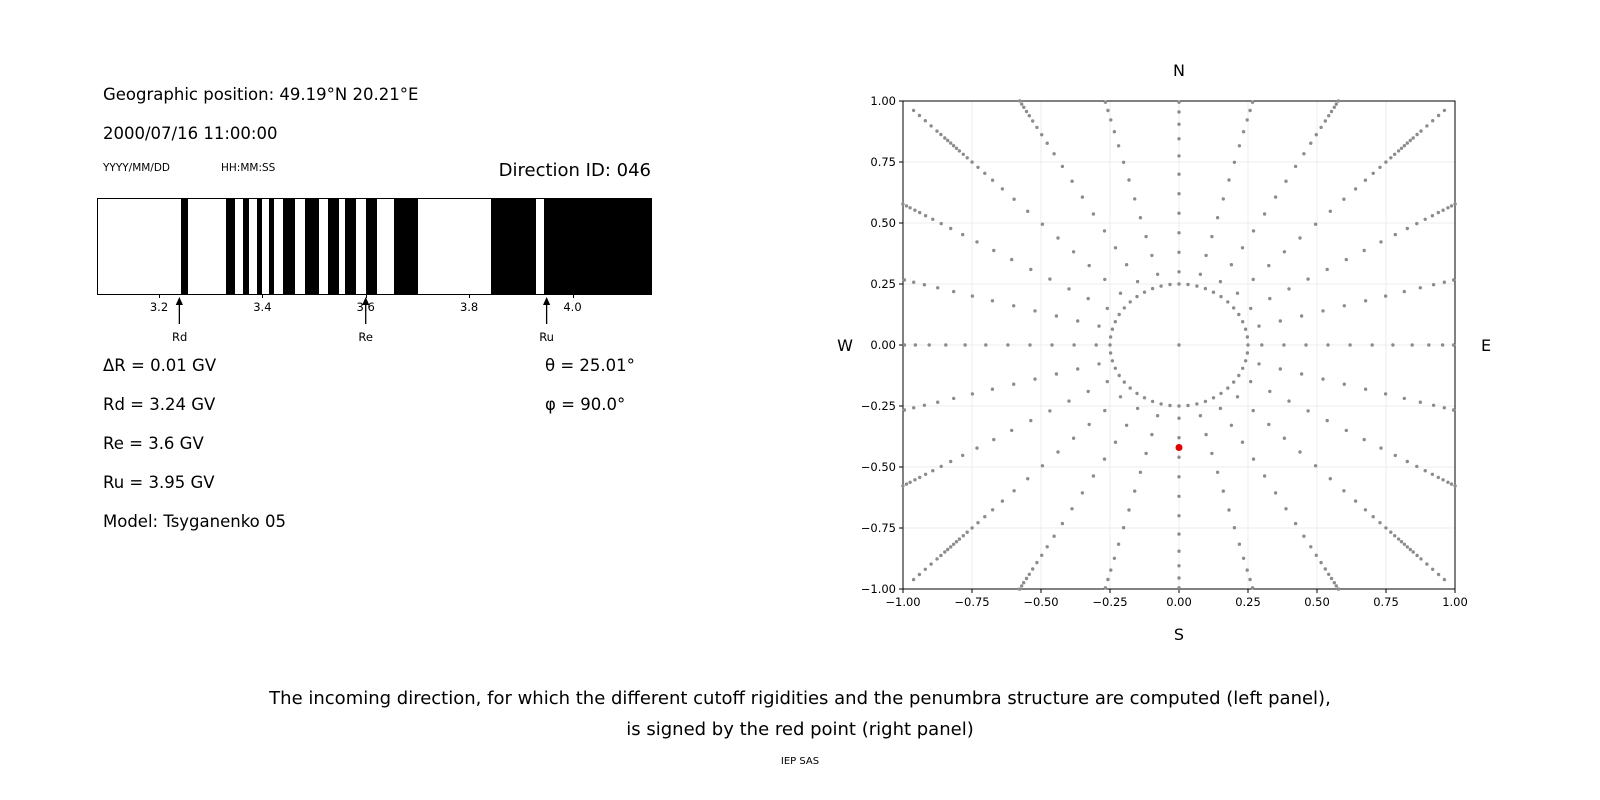 This screenshot has width=1600, height=800. I want to click on date-format-hint: YYYY/MM/DD, so click(137, 168).